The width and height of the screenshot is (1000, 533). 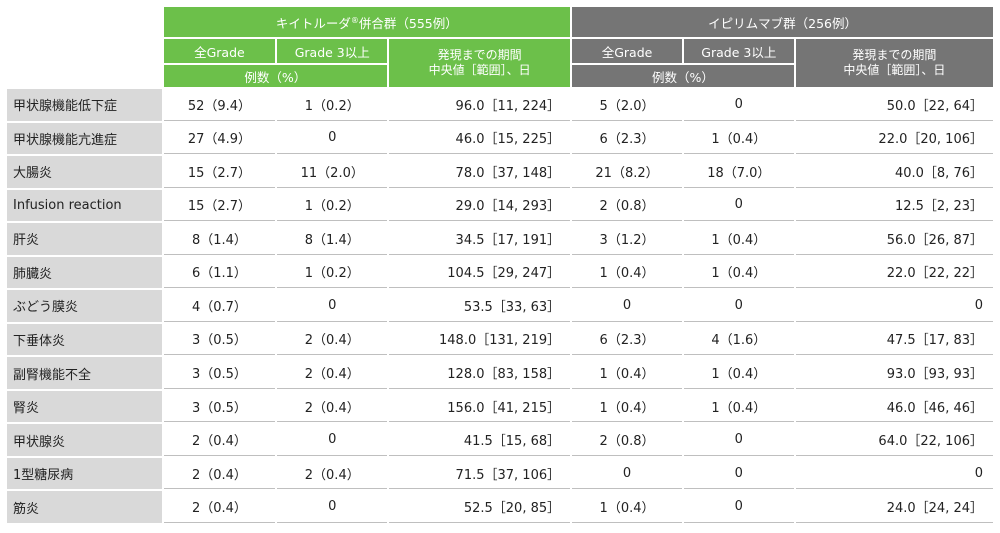 What do you see at coordinates (738, 51) in the screenshot?
I see `ipilimumab-grade3-header: Grade 3以上` at bounding box center [738, 51].